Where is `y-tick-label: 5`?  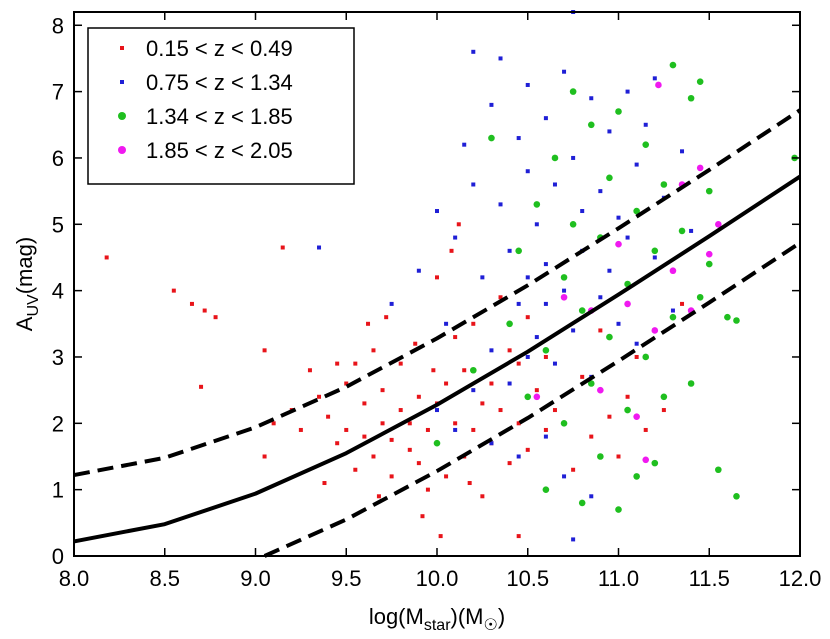
y-tick-label: 5 is located at coordinates (58, 224).